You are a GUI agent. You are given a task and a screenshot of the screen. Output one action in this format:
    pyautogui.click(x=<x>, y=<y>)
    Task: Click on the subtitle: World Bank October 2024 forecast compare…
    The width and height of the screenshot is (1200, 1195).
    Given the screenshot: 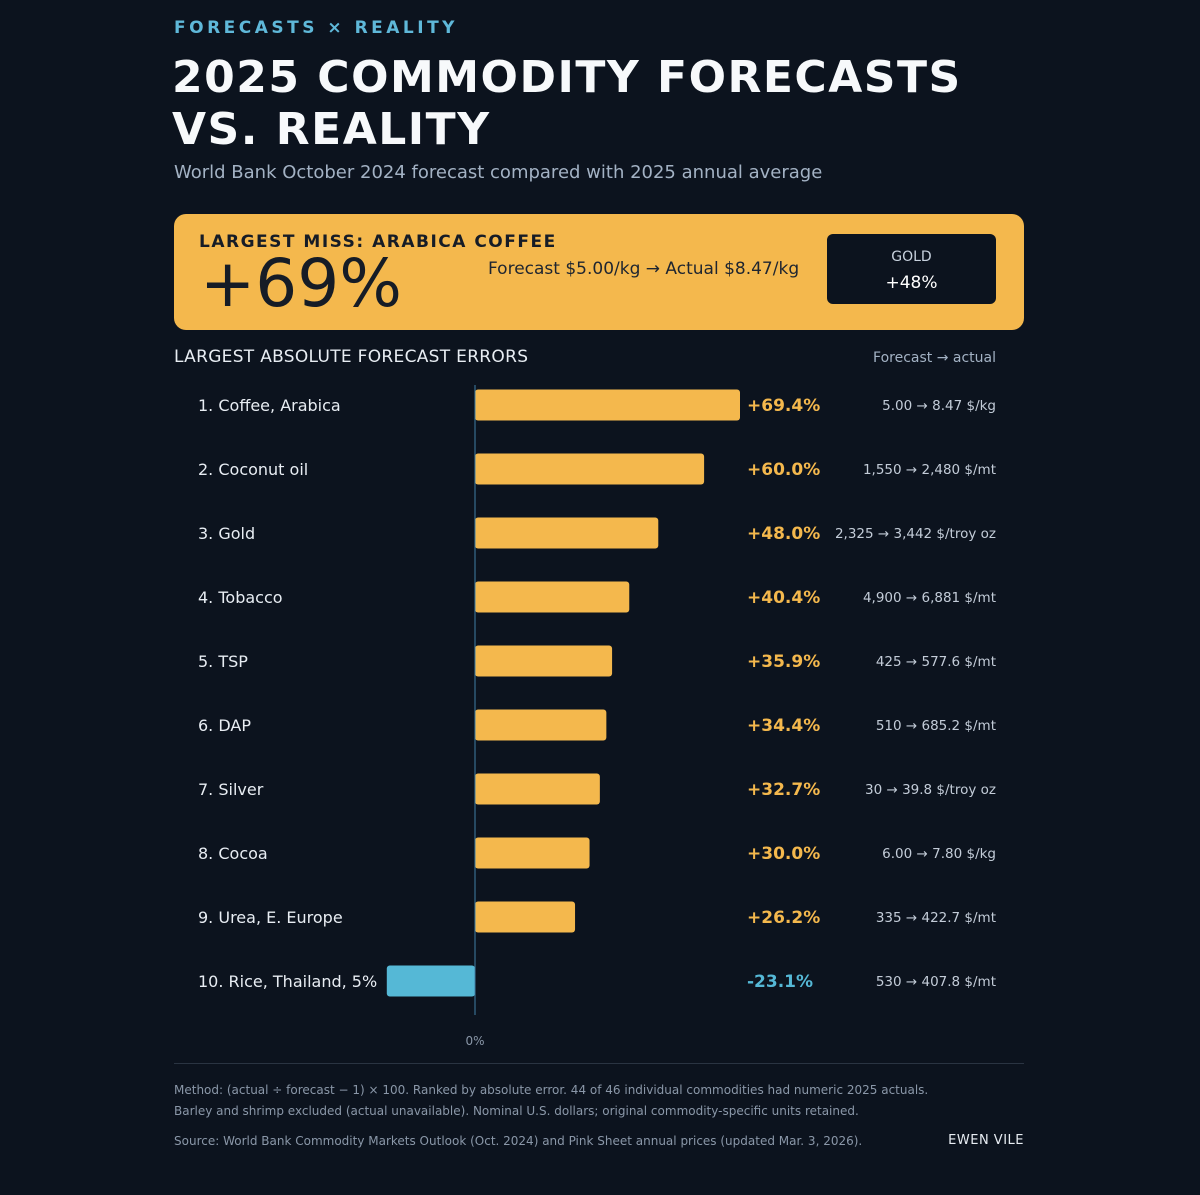 What is the action you would take?
    pyautogui.click(x=498, y=172)
    